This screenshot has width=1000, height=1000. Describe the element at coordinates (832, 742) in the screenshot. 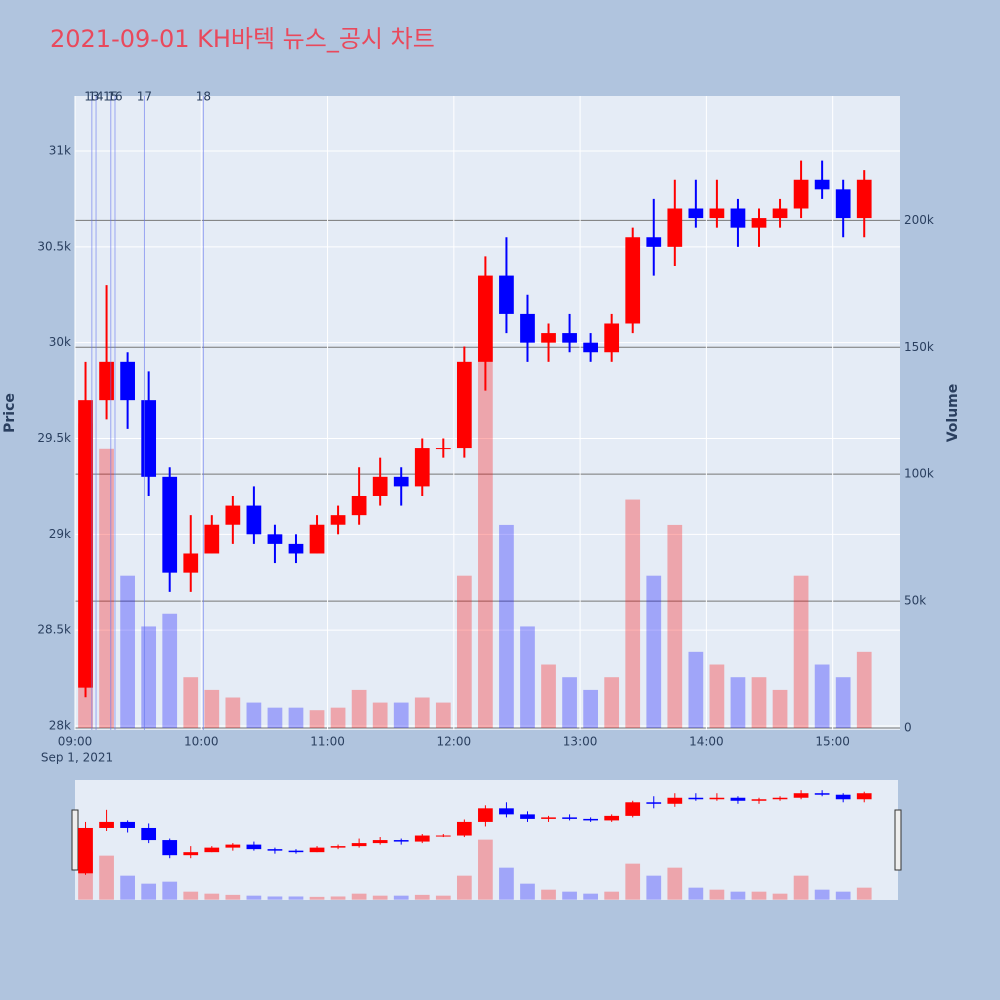

I see `x-tick-label: 15:00` at that location.